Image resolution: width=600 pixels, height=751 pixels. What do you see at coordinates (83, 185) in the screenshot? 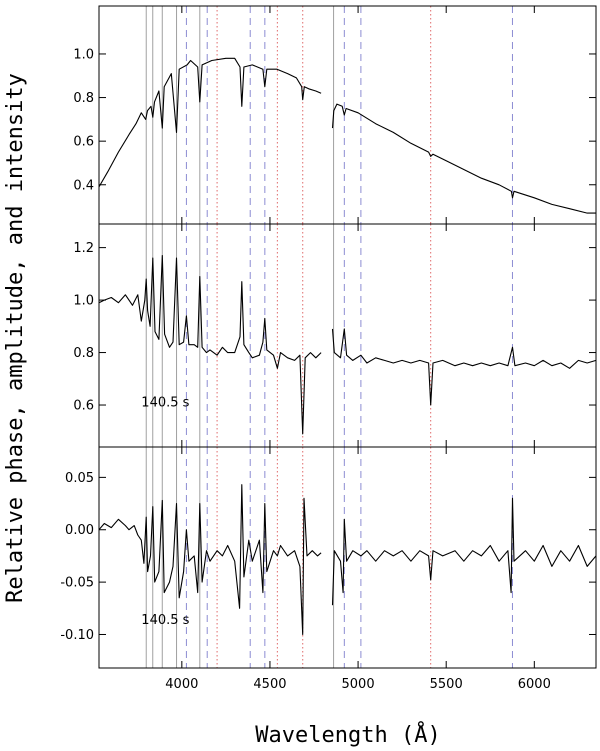
I see `y-tick-label: 0.4` at bounding box center [83, 185].